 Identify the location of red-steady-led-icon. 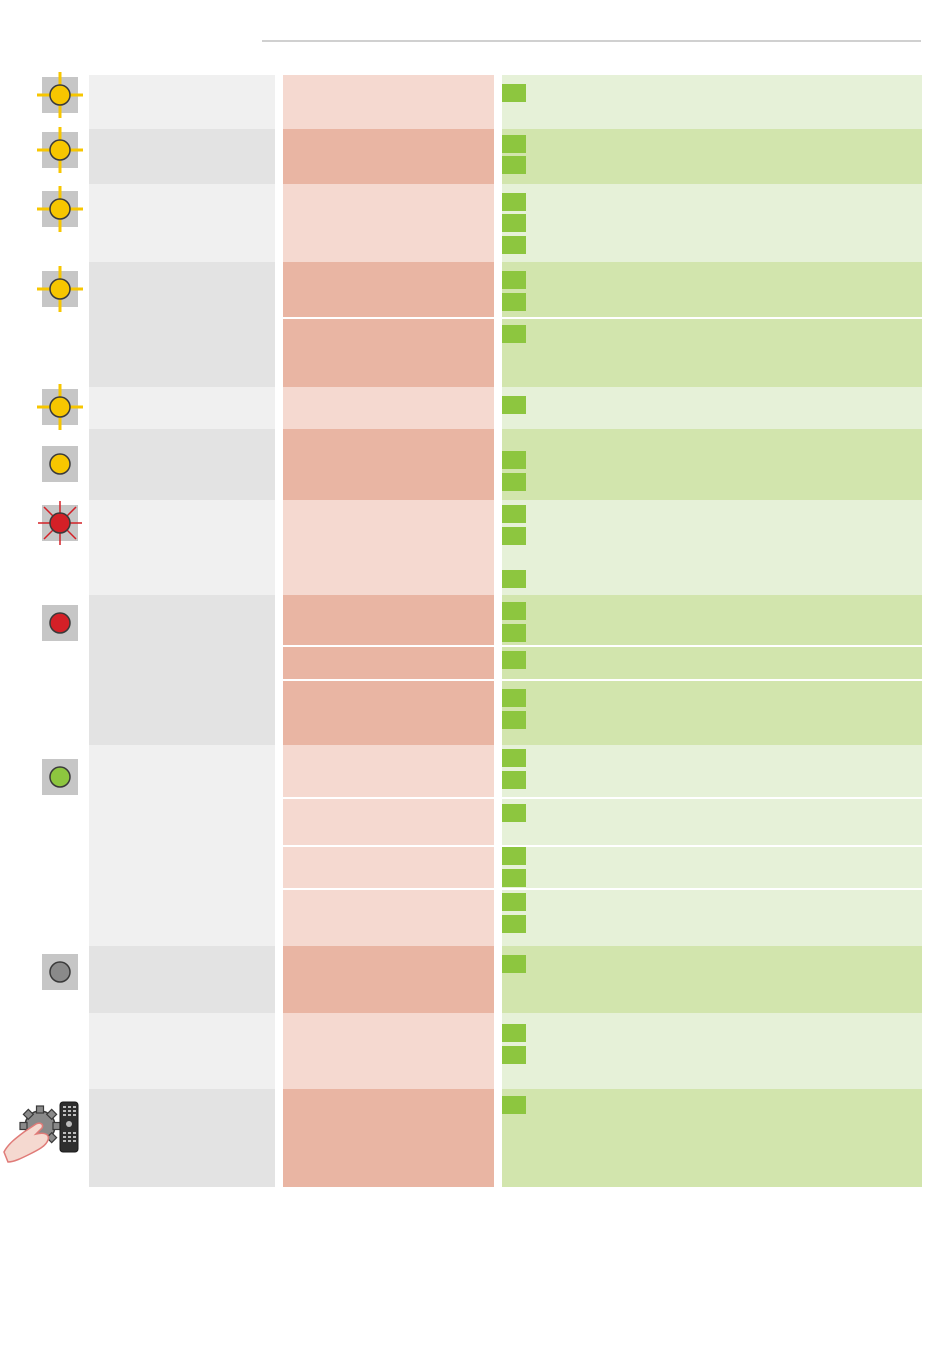
(60, 623).